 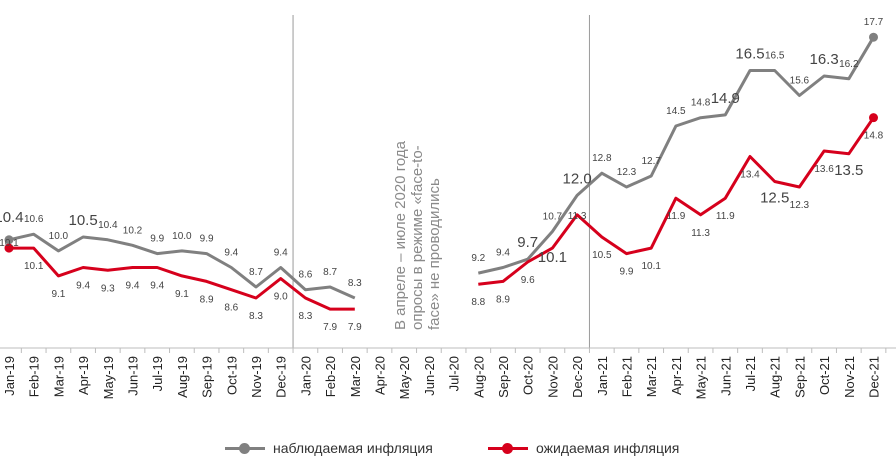 What do you see at coordinates (602, 158) in the screenshot?
I see `data-label: 12.8` at bounding box center [602, 158].